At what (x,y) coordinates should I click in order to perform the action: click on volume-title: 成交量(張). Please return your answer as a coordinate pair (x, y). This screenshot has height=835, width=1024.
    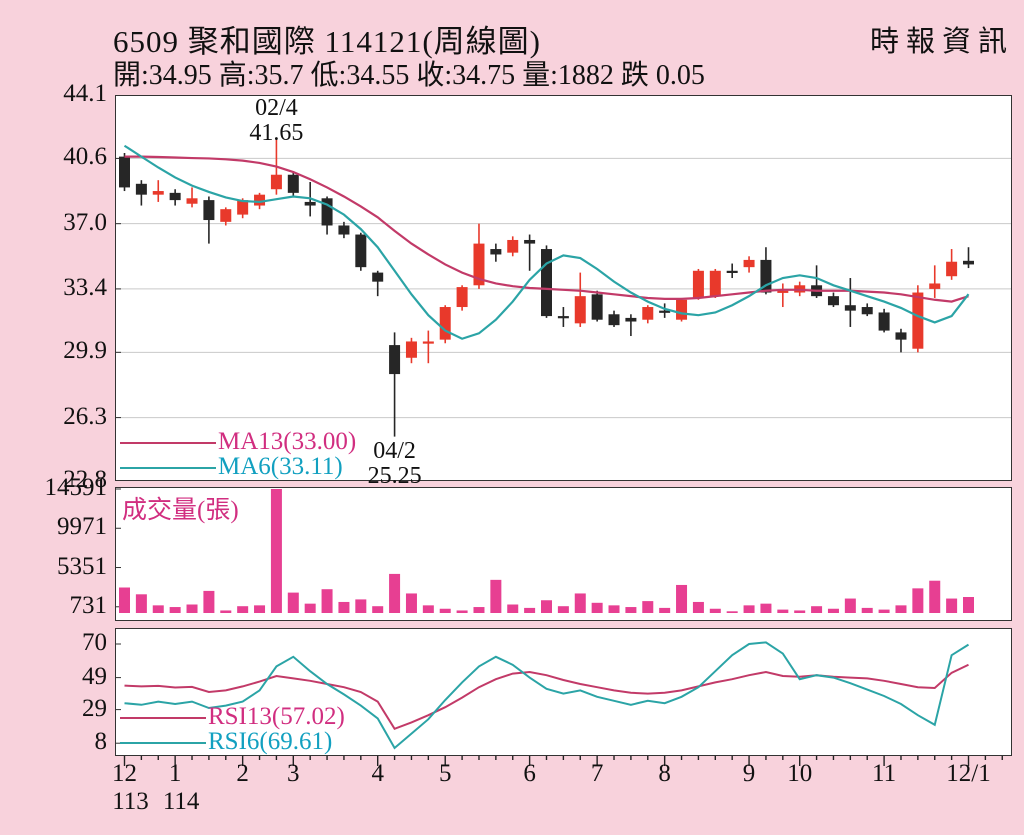
    Looking at the image, I should click on (180, 510).